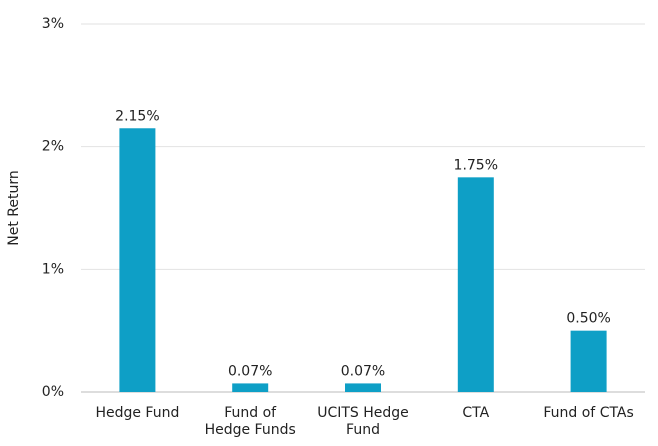 The image size is (658, 446). What do you see at coordinates (476, 413) in the screenshot?
I see `x-tick-label: CTA` at bounding box center [476, 413].